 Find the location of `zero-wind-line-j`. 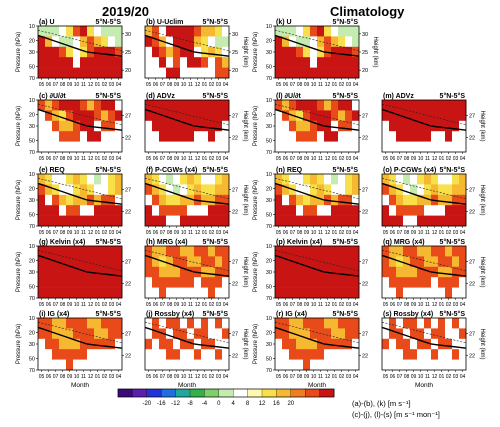

zero-wind-line-j is located at coordinates (187, 337).